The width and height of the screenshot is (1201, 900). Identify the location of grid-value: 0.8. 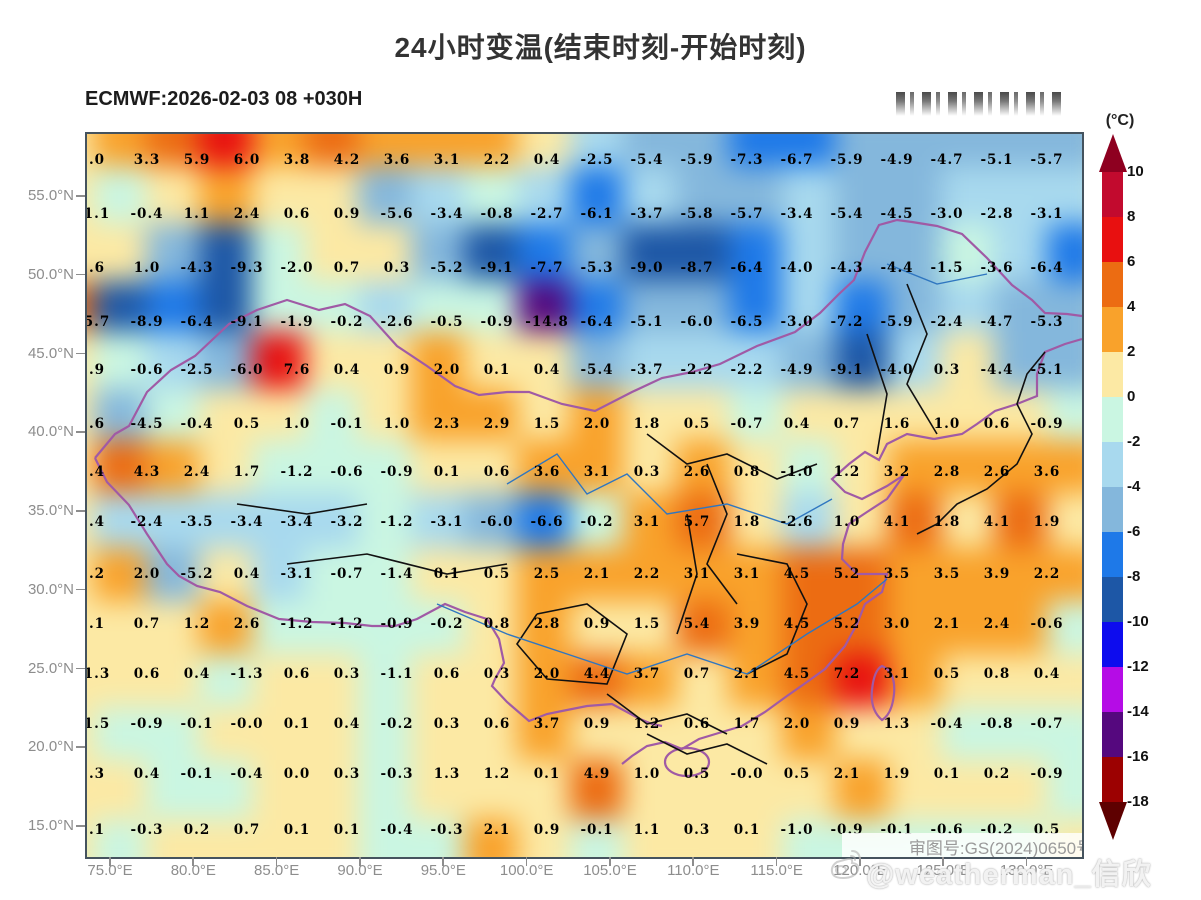
(997, 674).